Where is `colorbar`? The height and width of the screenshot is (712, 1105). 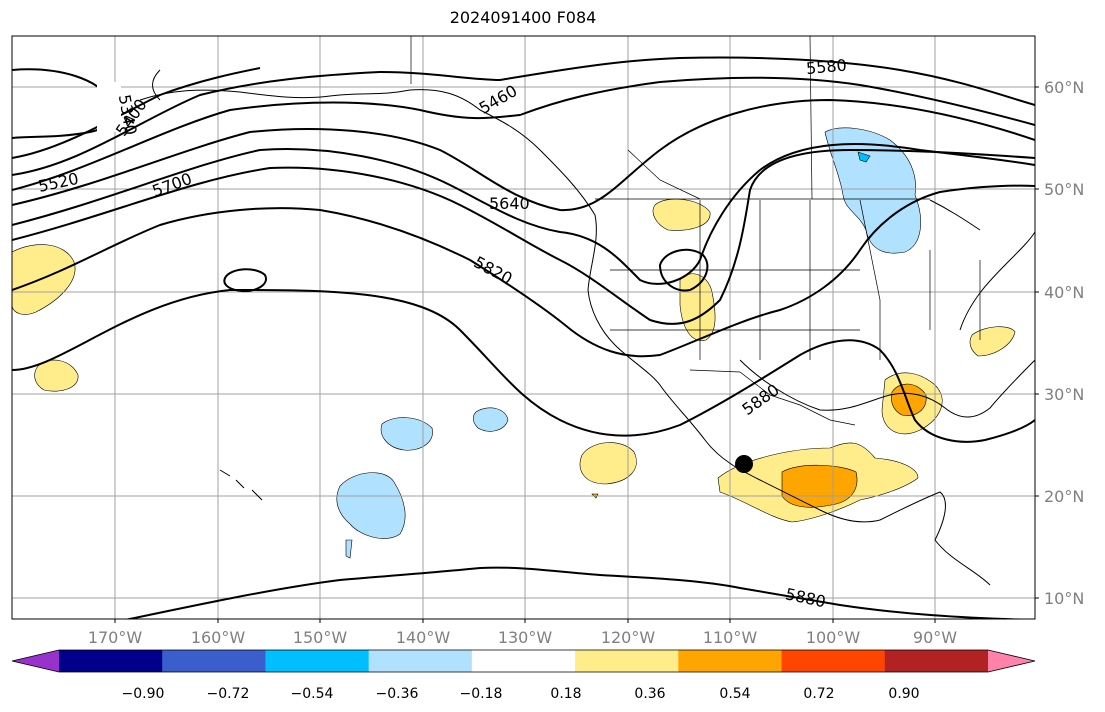 colorbar is located at coordinates (523, 661).